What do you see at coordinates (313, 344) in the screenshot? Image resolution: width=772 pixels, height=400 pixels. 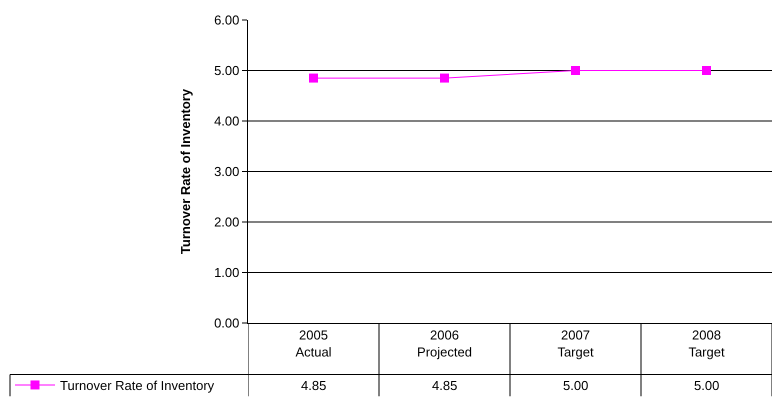 I see `x-tick-label: 2005 Actual` at bounding box center [313, 344].